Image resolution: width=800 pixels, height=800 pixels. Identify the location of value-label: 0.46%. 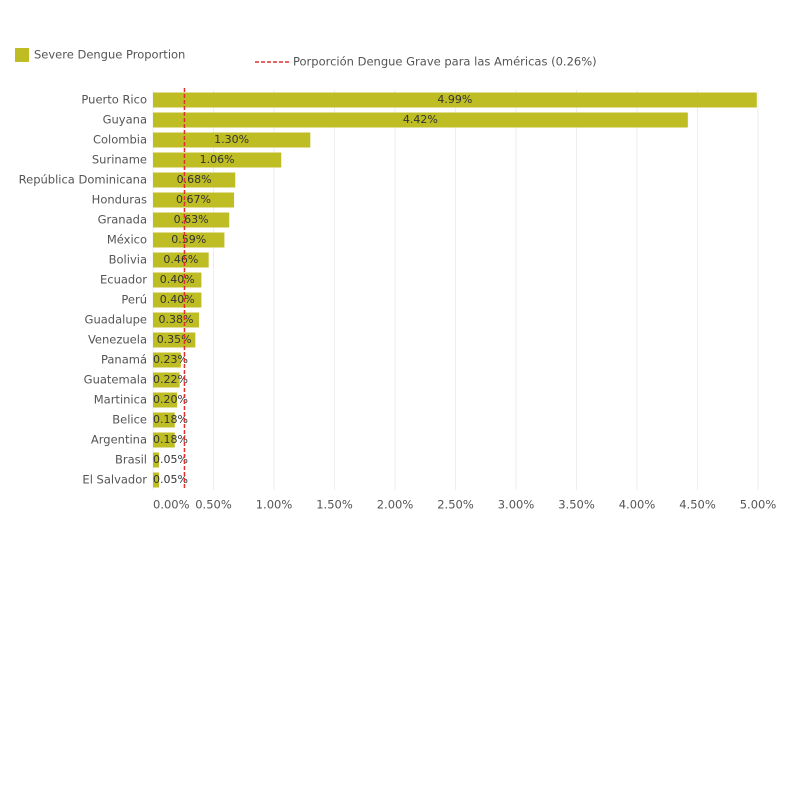
(180, 259).